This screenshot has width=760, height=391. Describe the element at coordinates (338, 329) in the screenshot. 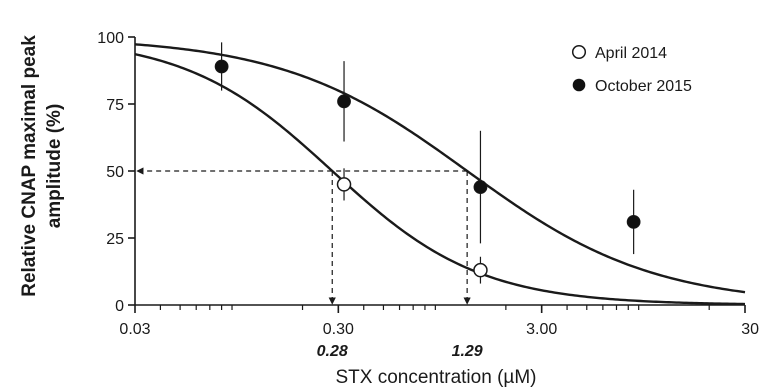

I see `x-tick-label: 0.30` at that location.